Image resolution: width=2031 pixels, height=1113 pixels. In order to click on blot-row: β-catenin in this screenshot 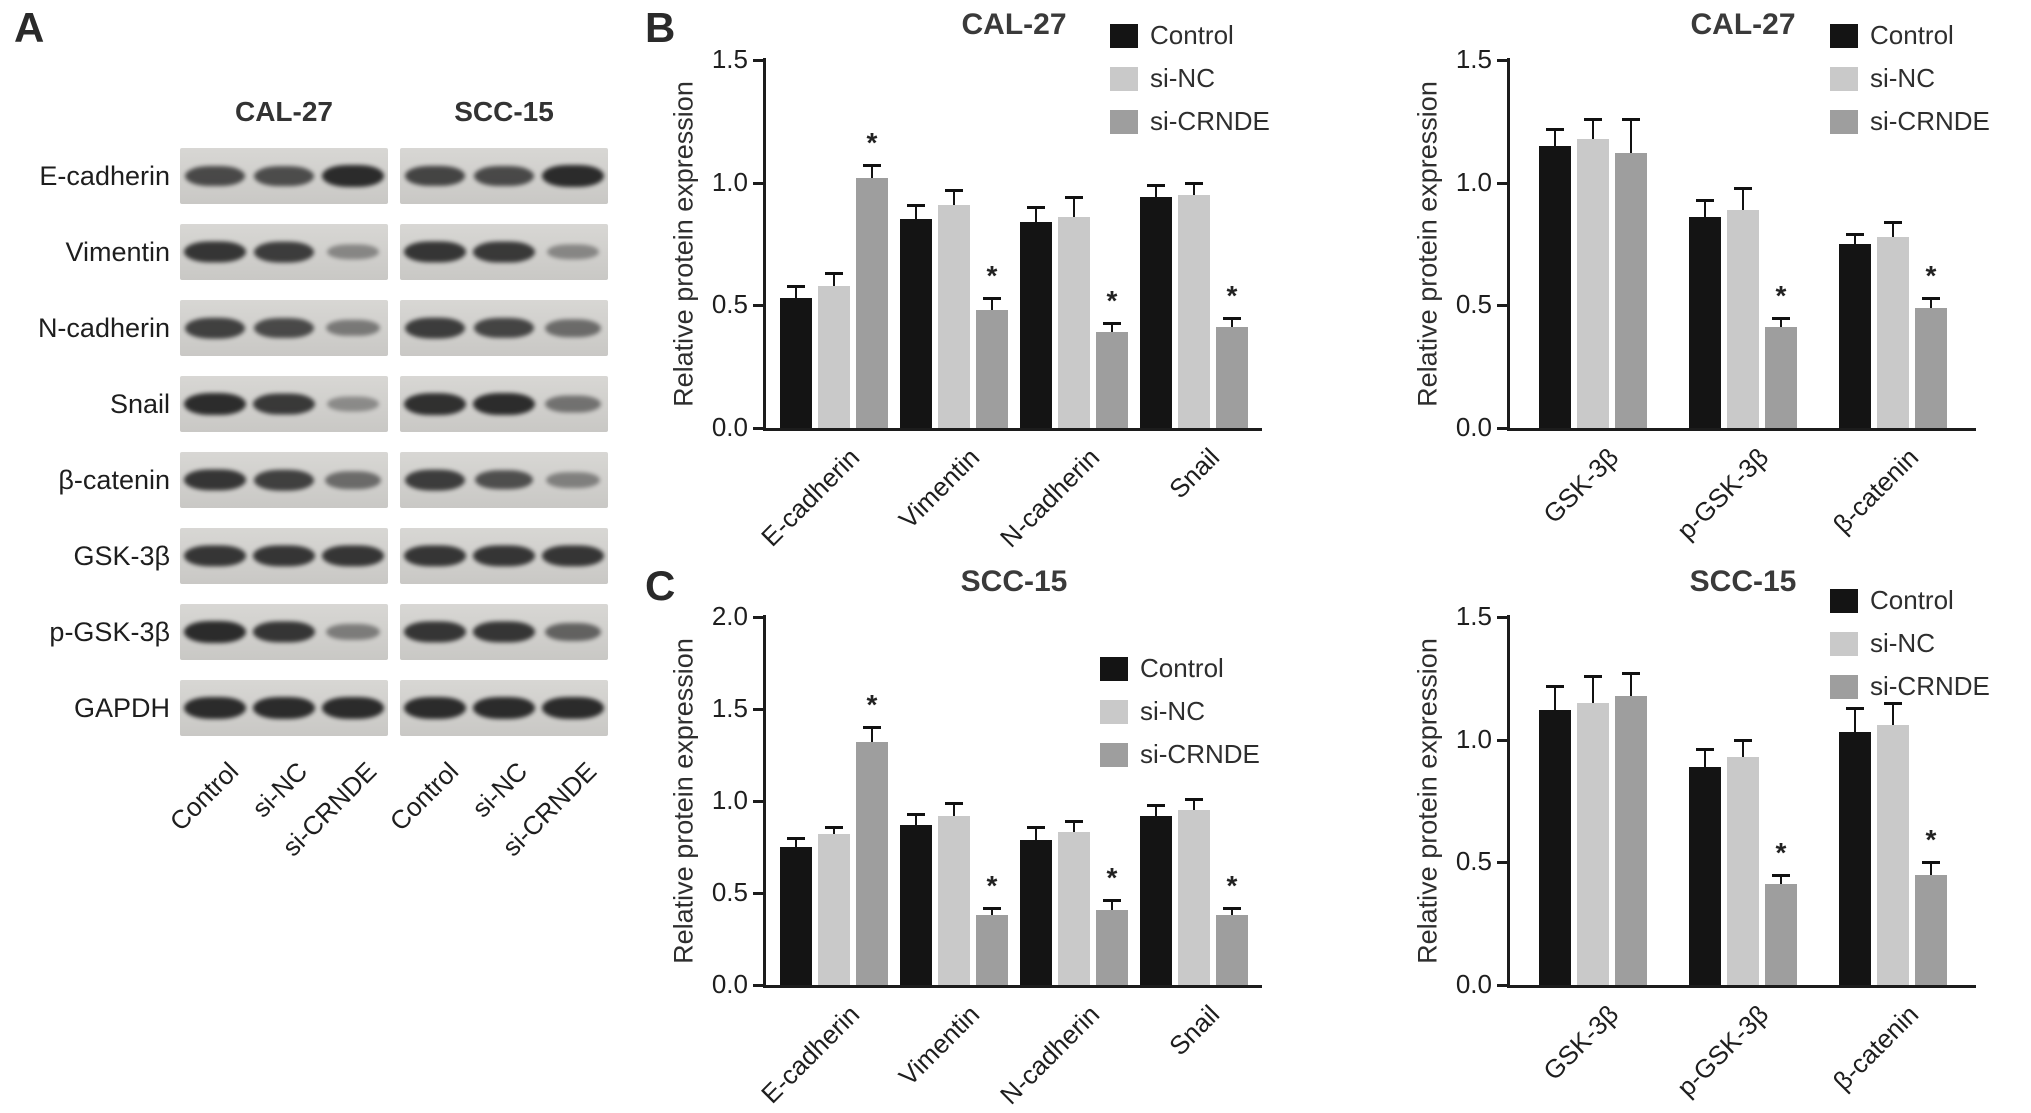, I will do `click(324, 480)`.